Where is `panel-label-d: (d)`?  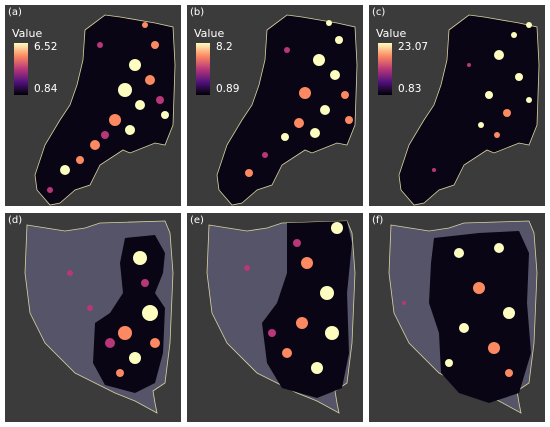
panel-label-d: (d) is located at coordinates (15, 220).